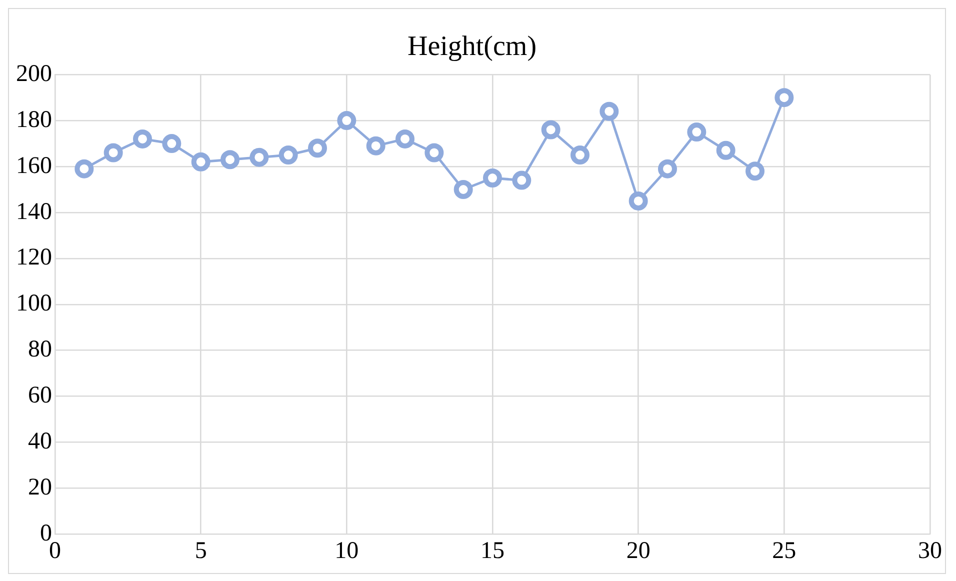 This screenshot has width=956, height=581. What do you see at coordinates (40, 349) in the screenshot?
I see `y-tick-label: 80` at bounding box center [40, 349].